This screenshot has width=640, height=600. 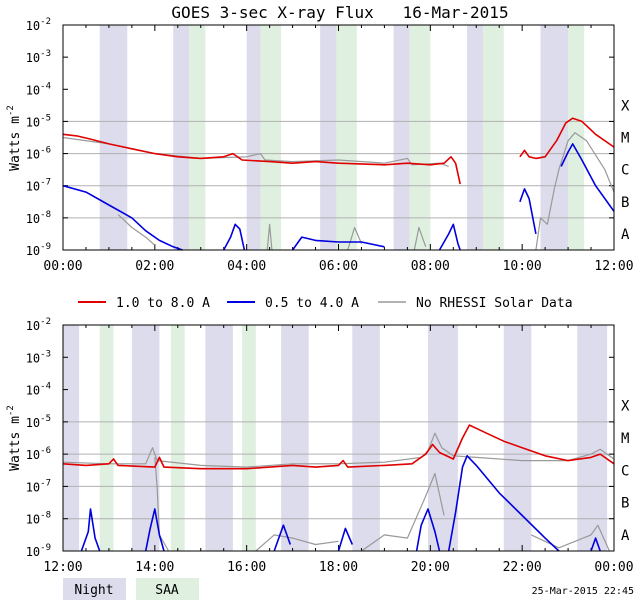 I want to click on top-x-tick-label: 02:00, so click(x=154, y=266).